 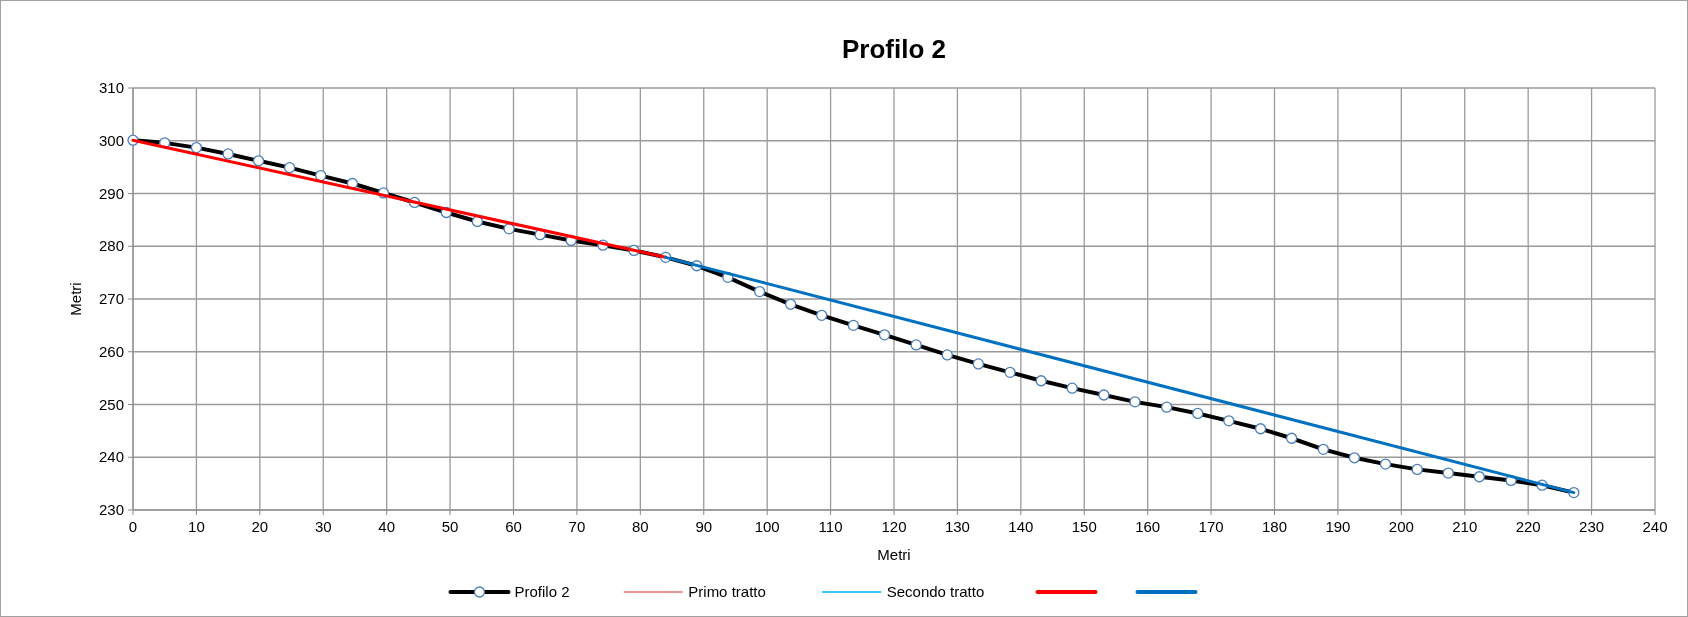 What do you see at coordinates (1528, 526) in the screenshot?
I see `x-tick-label: 220` at bounding box center [1528, 526].